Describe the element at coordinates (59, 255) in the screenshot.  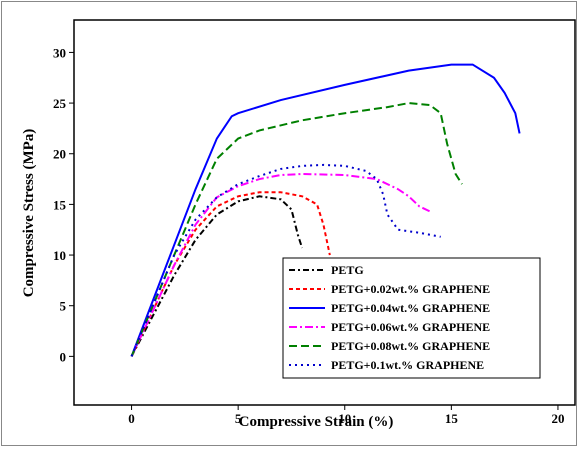
I see `y-tick-label: 10` at that location.